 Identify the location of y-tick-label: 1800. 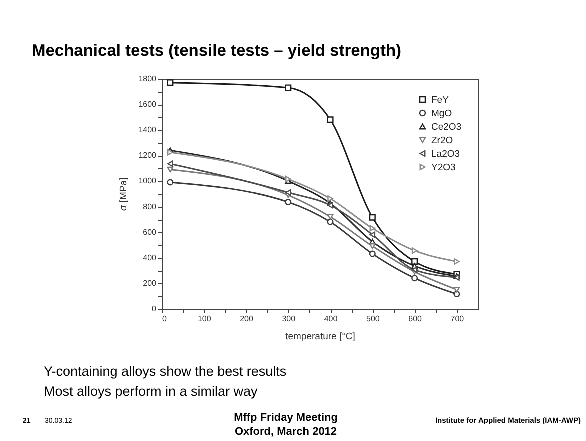
(148, 79).